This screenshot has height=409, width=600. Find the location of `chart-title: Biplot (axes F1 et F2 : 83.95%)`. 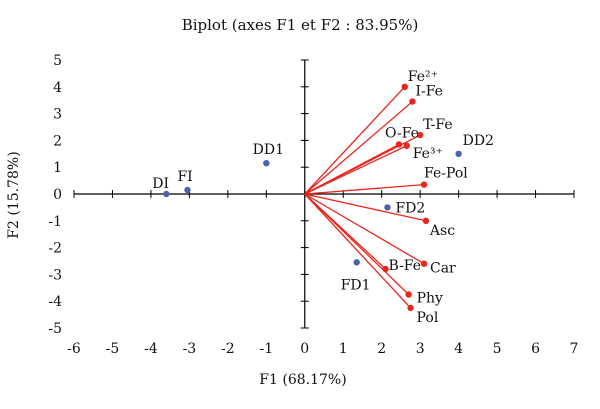

chart-title: Biplot (axes F1 et F2 : 83.95%) is located at coordinates (300, 25).